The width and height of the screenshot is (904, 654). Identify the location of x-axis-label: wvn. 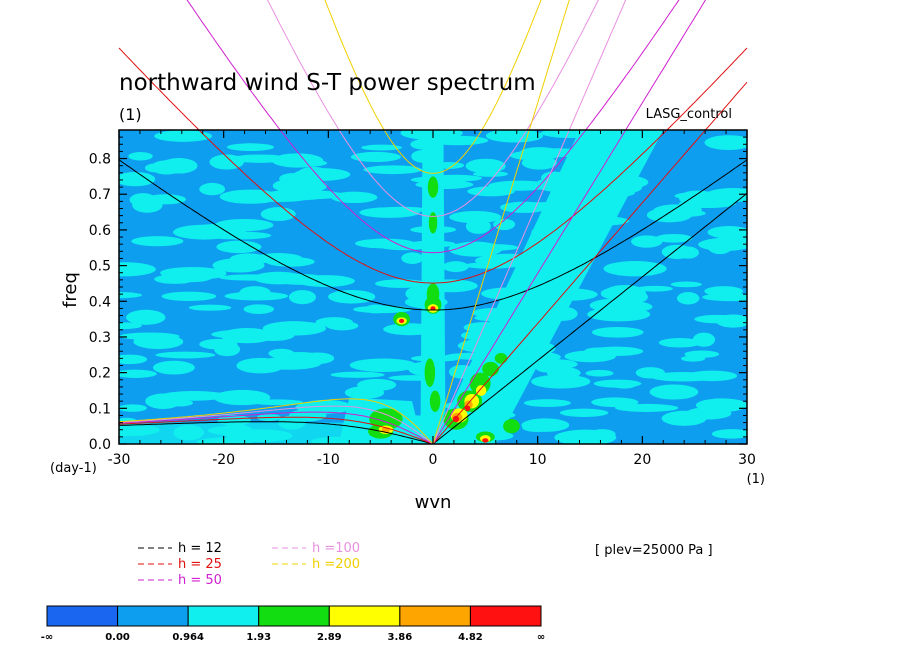
(433, 502).